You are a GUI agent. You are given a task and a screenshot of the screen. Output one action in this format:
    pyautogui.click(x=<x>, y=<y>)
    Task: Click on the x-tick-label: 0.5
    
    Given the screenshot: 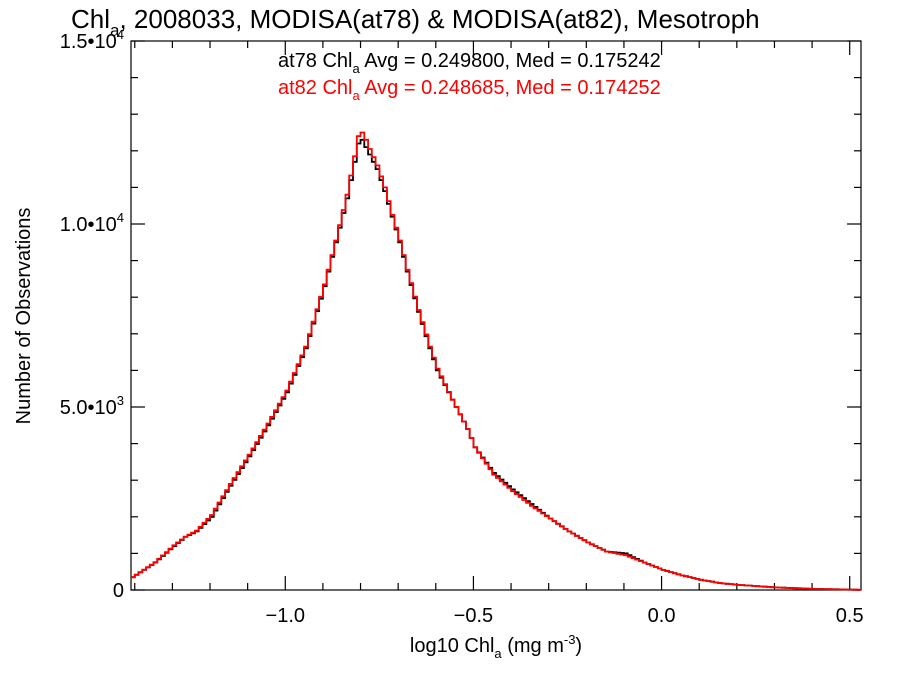 What is the action you would take?
    pyautogui.click(x=850, y=616)
    